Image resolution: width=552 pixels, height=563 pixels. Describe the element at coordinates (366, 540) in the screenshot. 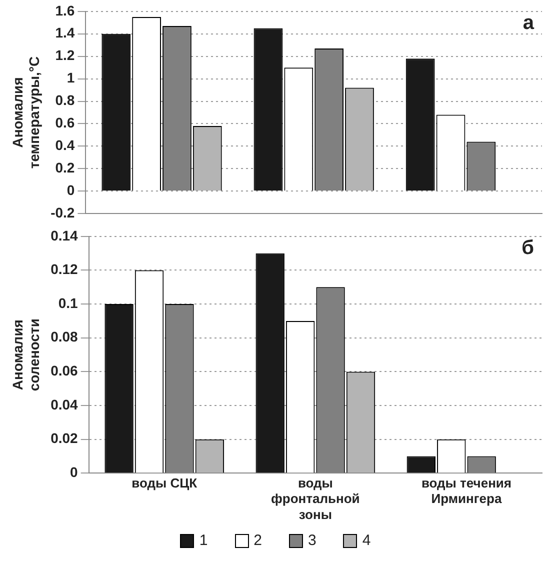

I see `legend-label: 4` at that location.